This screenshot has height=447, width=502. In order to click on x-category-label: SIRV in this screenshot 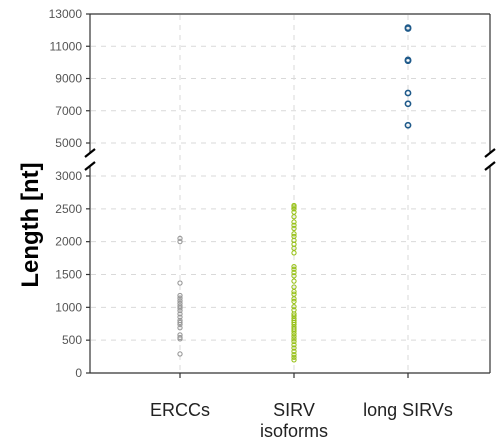, I will do `click(294, 410)`.